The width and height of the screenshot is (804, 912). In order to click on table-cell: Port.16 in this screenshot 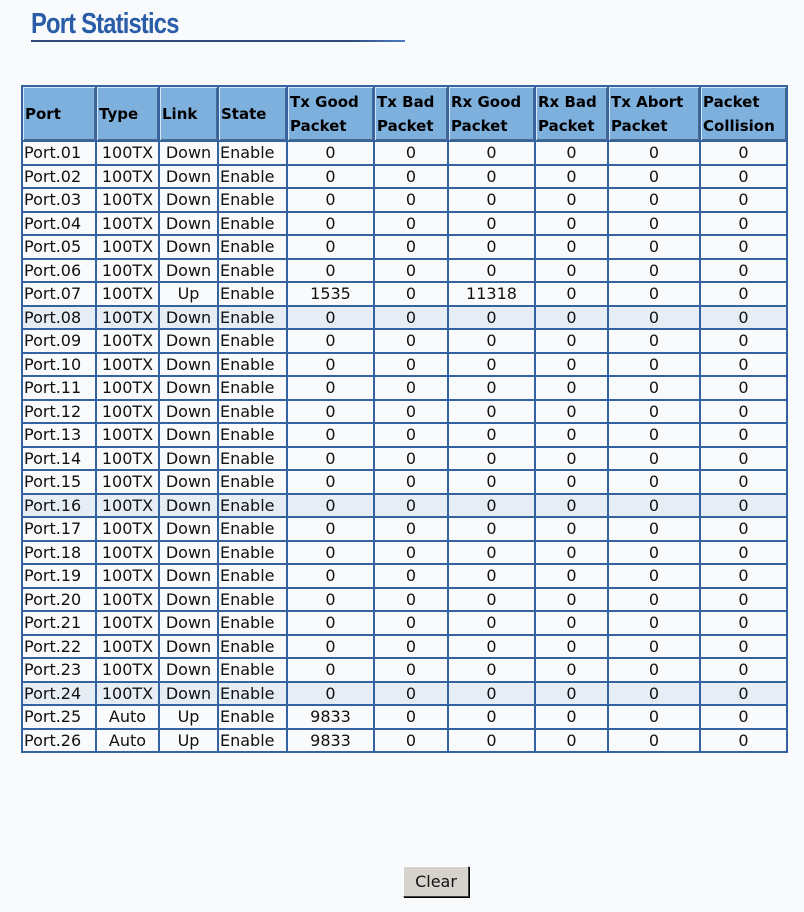, I will do `click(59, 505)`.